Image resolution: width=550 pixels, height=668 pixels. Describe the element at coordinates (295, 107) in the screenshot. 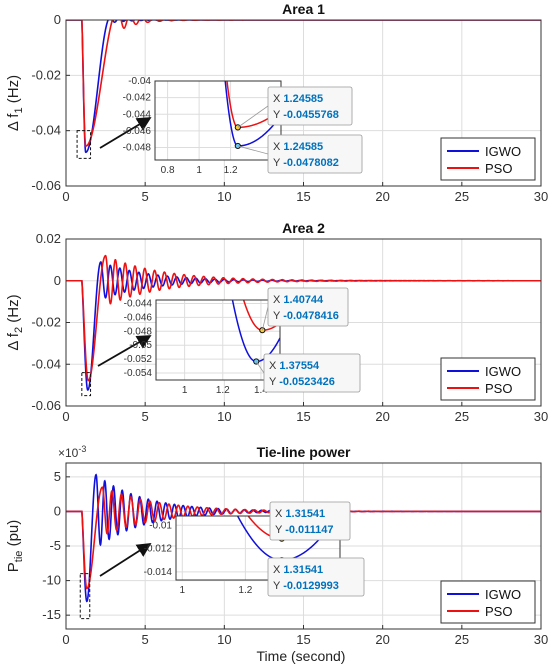

I see `datatip: X 1.24585 Y -0.0455768` at that location.